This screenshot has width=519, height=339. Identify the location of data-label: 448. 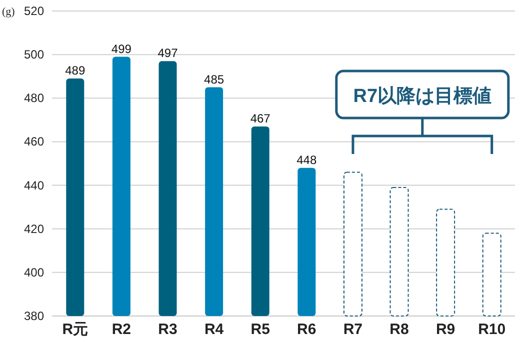
(306, 159).